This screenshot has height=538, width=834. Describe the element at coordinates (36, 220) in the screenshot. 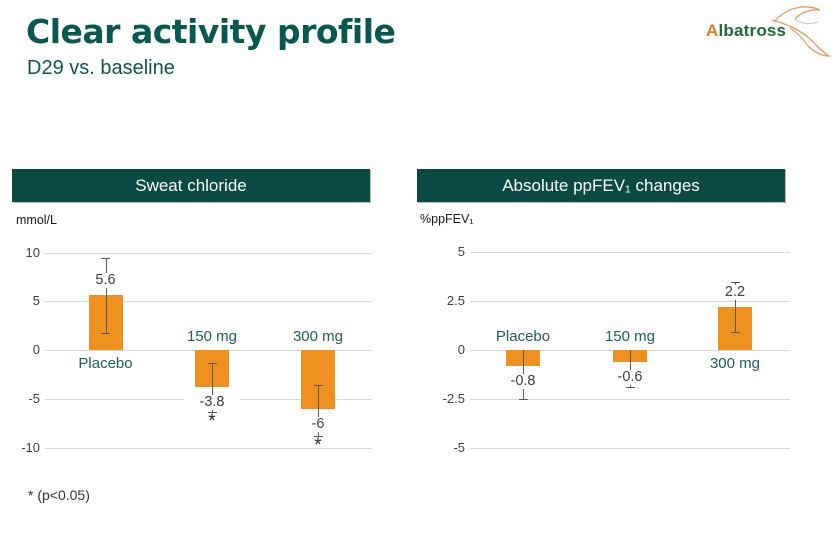

I see `y-axis-unit-mmol: mmol/L` at that location.